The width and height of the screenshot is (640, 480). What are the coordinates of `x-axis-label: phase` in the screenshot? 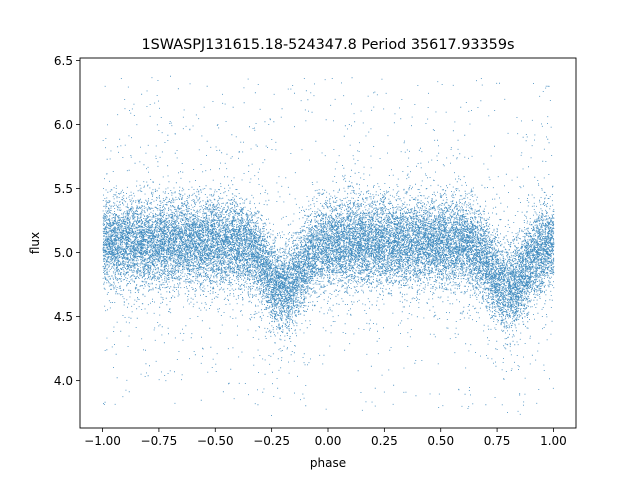 It's located at (328, 463).